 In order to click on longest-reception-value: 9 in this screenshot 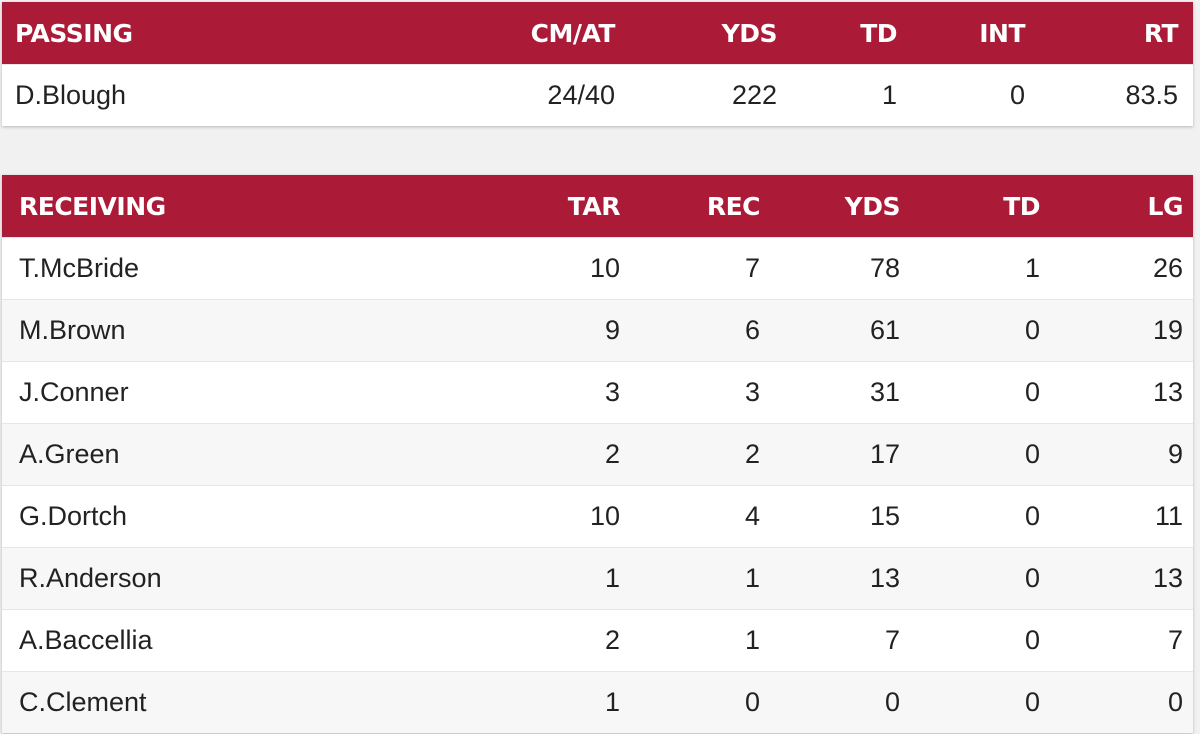, I will do `click(1116, 454)`.